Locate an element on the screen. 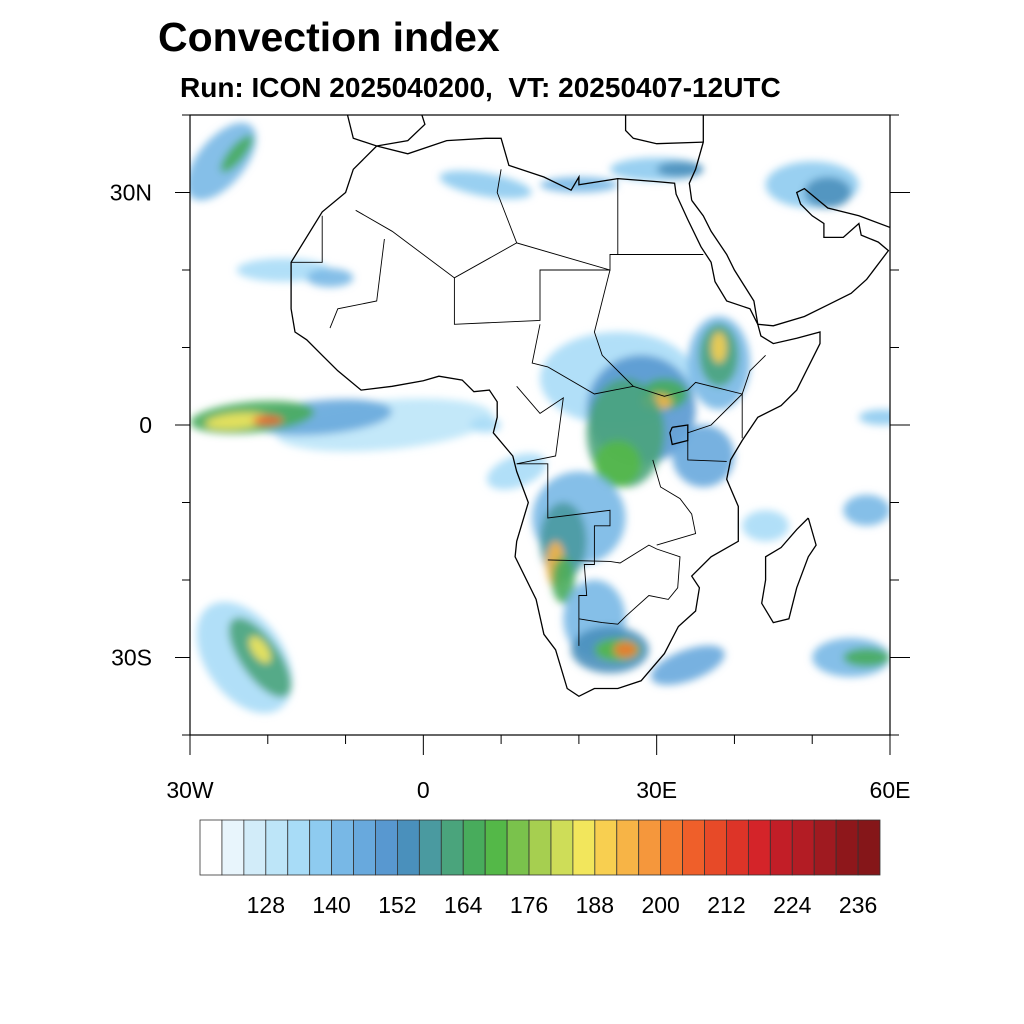 Image resolution: width=1024 pixels, height=1024 pixels. y-tick-label: 30N is located at coordinates (131, 193).